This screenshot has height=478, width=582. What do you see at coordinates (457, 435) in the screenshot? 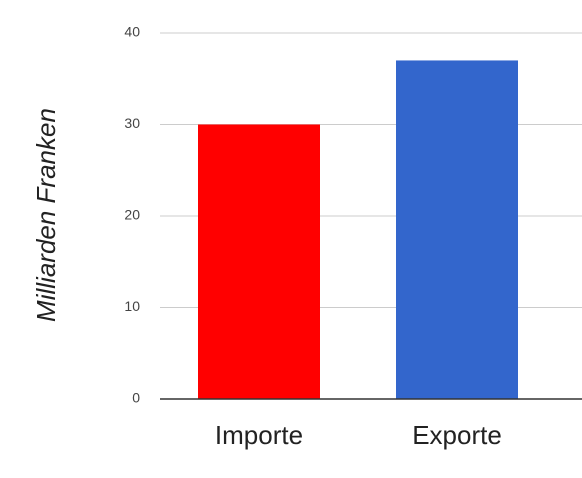
I see `x-tick-label: Exporte` at bounding box center [457, 435].